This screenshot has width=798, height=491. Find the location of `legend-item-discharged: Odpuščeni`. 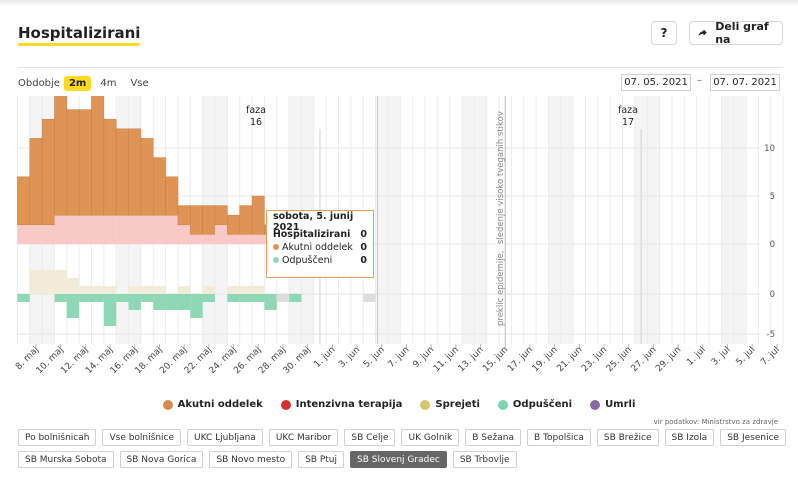

legend-item-discharged: Odpuščeni is located at coordinates (534, 404).